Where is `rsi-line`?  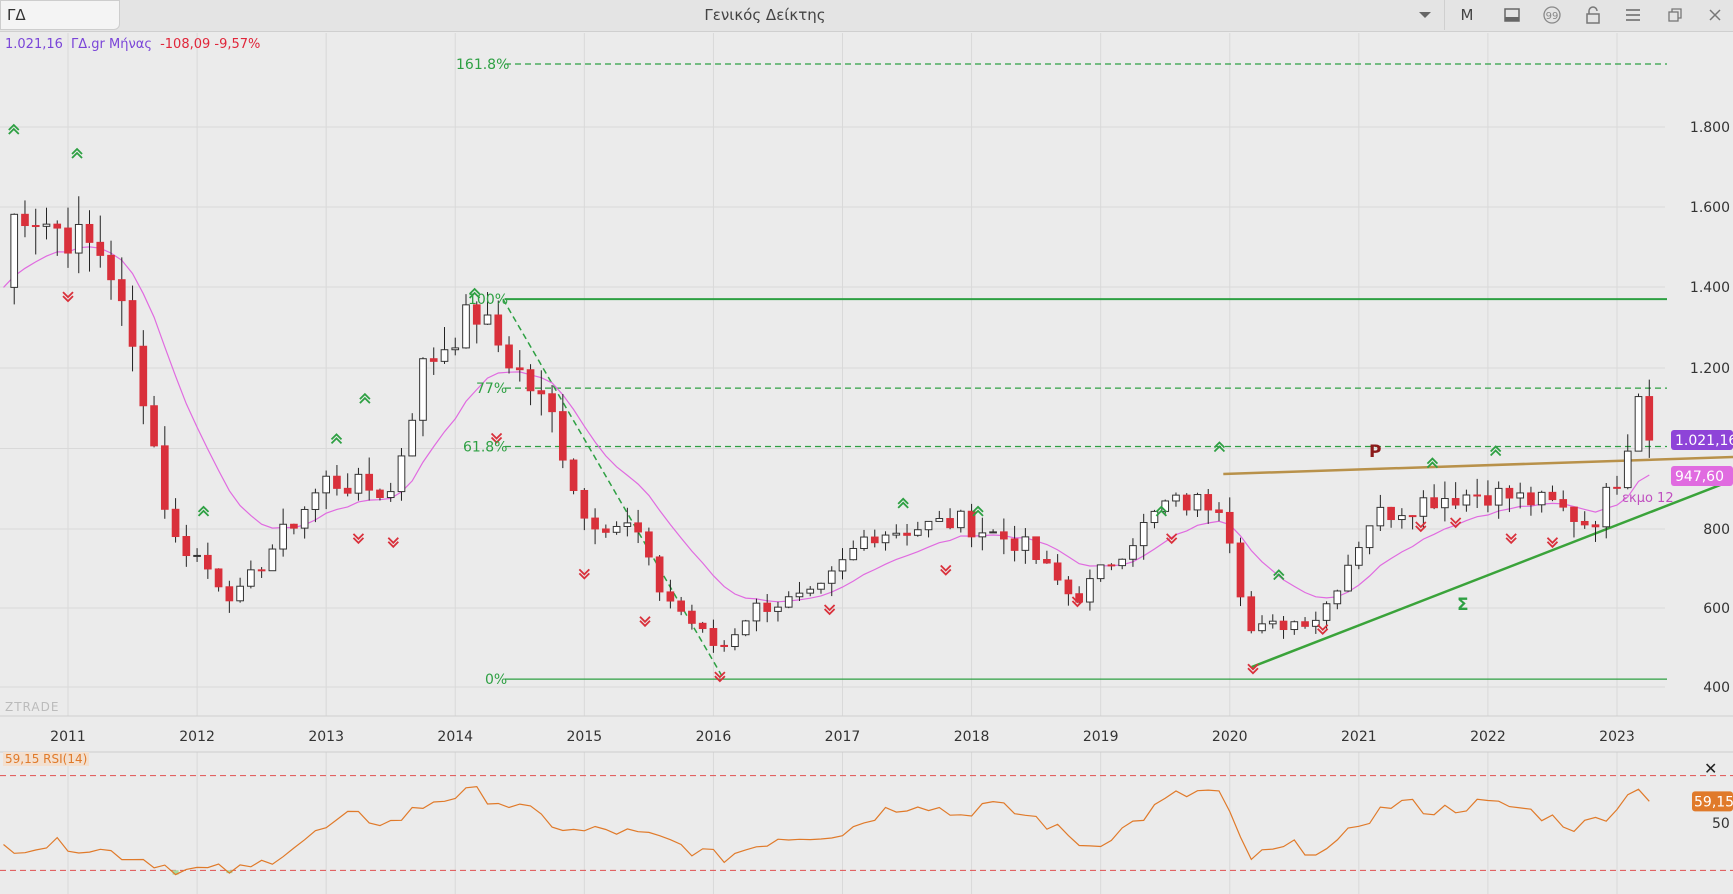
rsi-line is located at coordinates (826, 830).